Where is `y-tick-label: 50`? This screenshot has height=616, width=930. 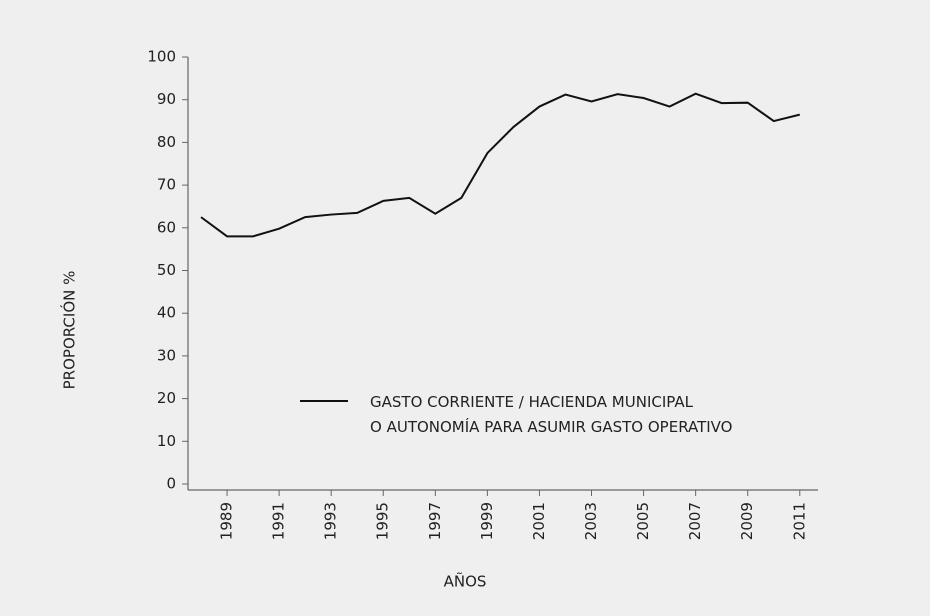 y-tick-label: 50 is located at coordinates (166, 270).